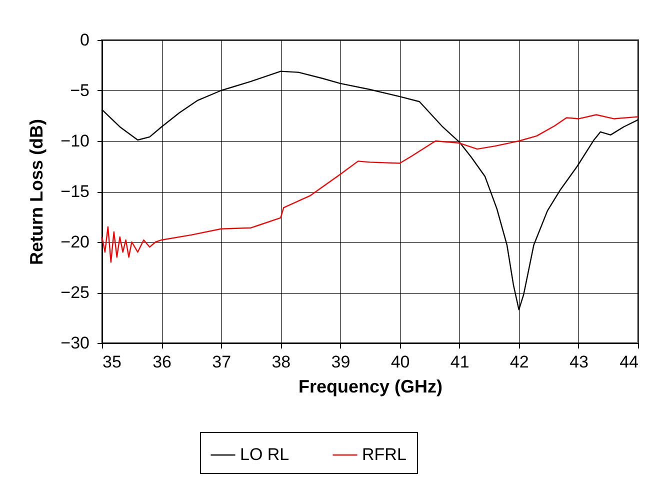 This screenshot has height=484, width=670. I want to click on x-tick-label: 41, so click(460, 362).